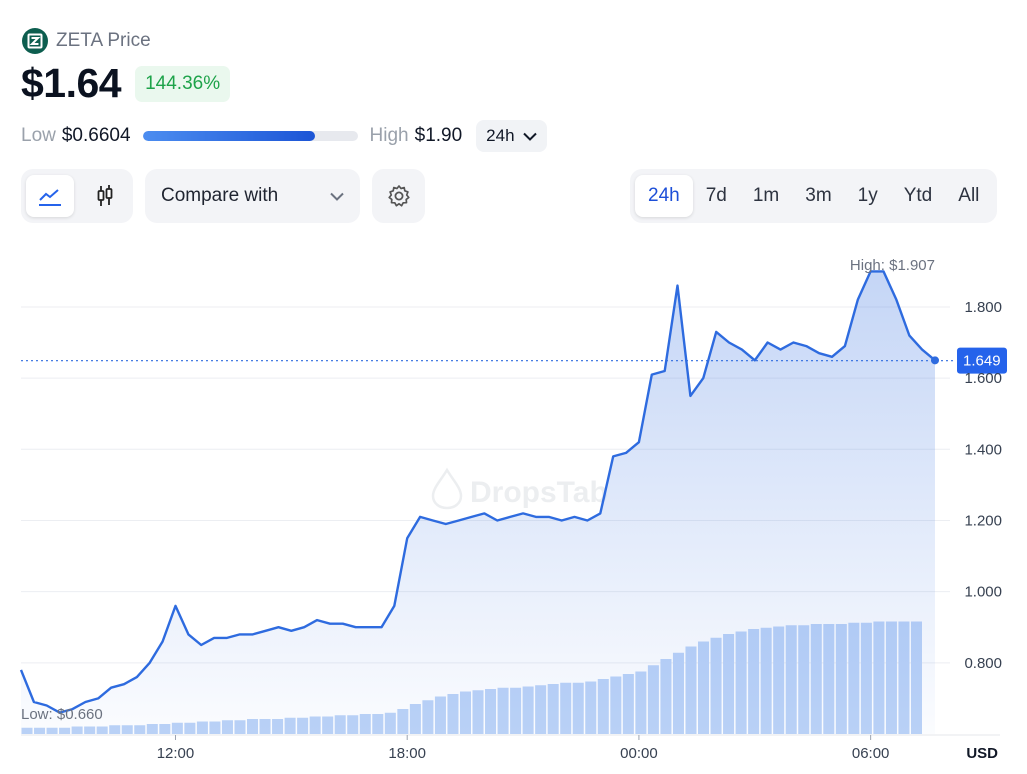  I want to click on current-price-tag: 1.649, so click(982, 360).